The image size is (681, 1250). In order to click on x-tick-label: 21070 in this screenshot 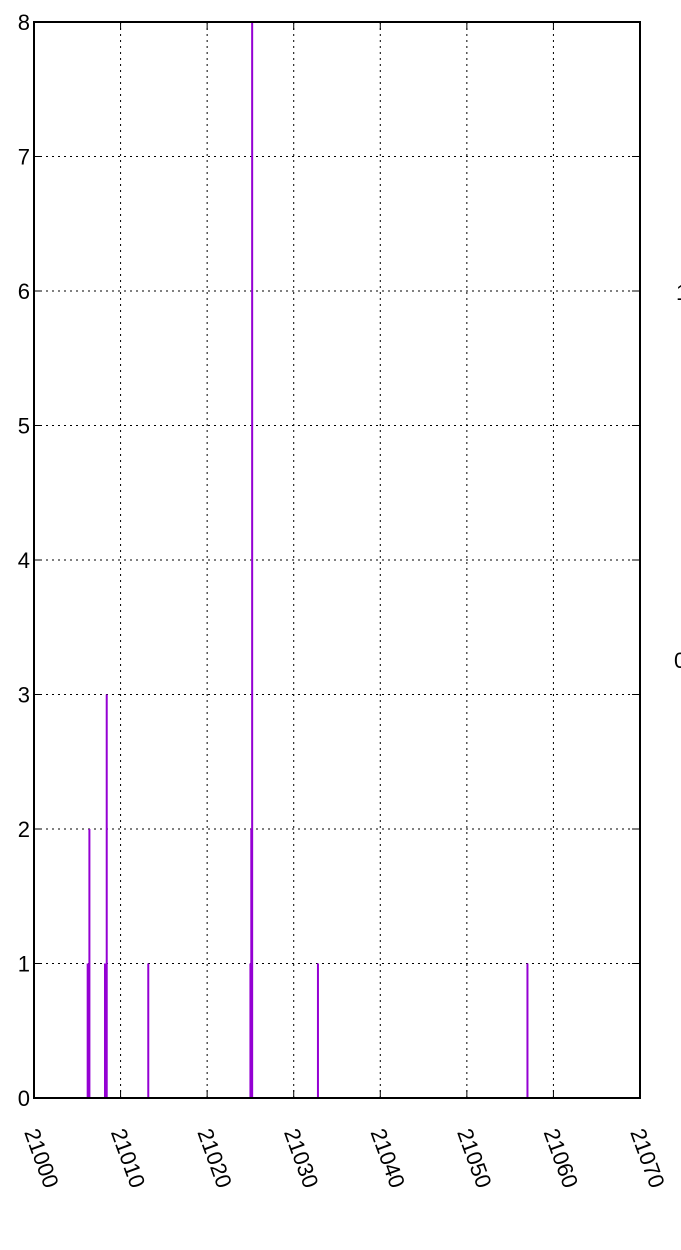, I will do `click(647, 1158)`.